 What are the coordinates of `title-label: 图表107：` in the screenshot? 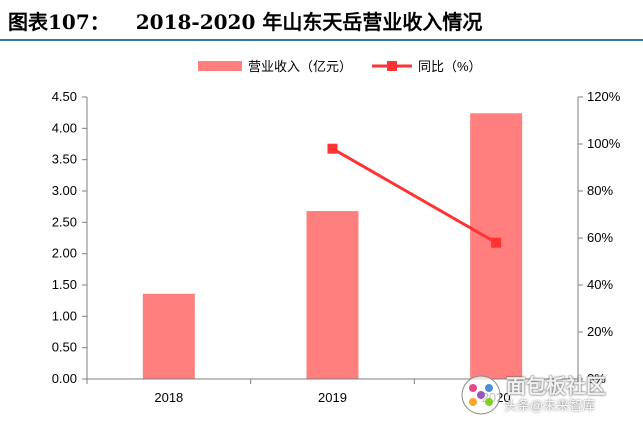 It's located at (59, 22).